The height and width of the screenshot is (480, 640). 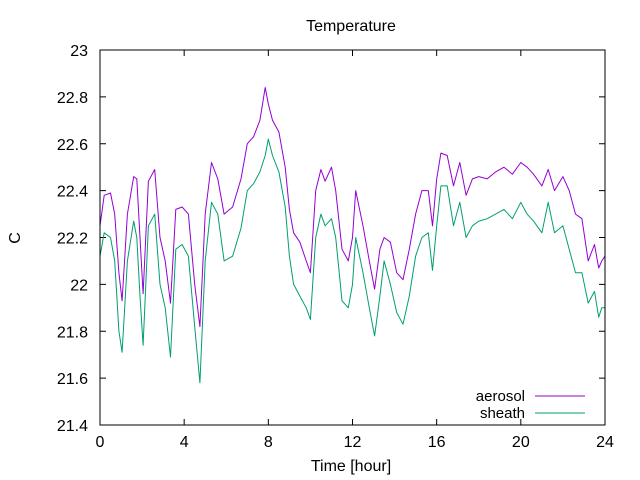 What do you see at coordinates (15, 238) in the screenshot?
I see `y-axis-label: C` at bounding box center [15, 238].